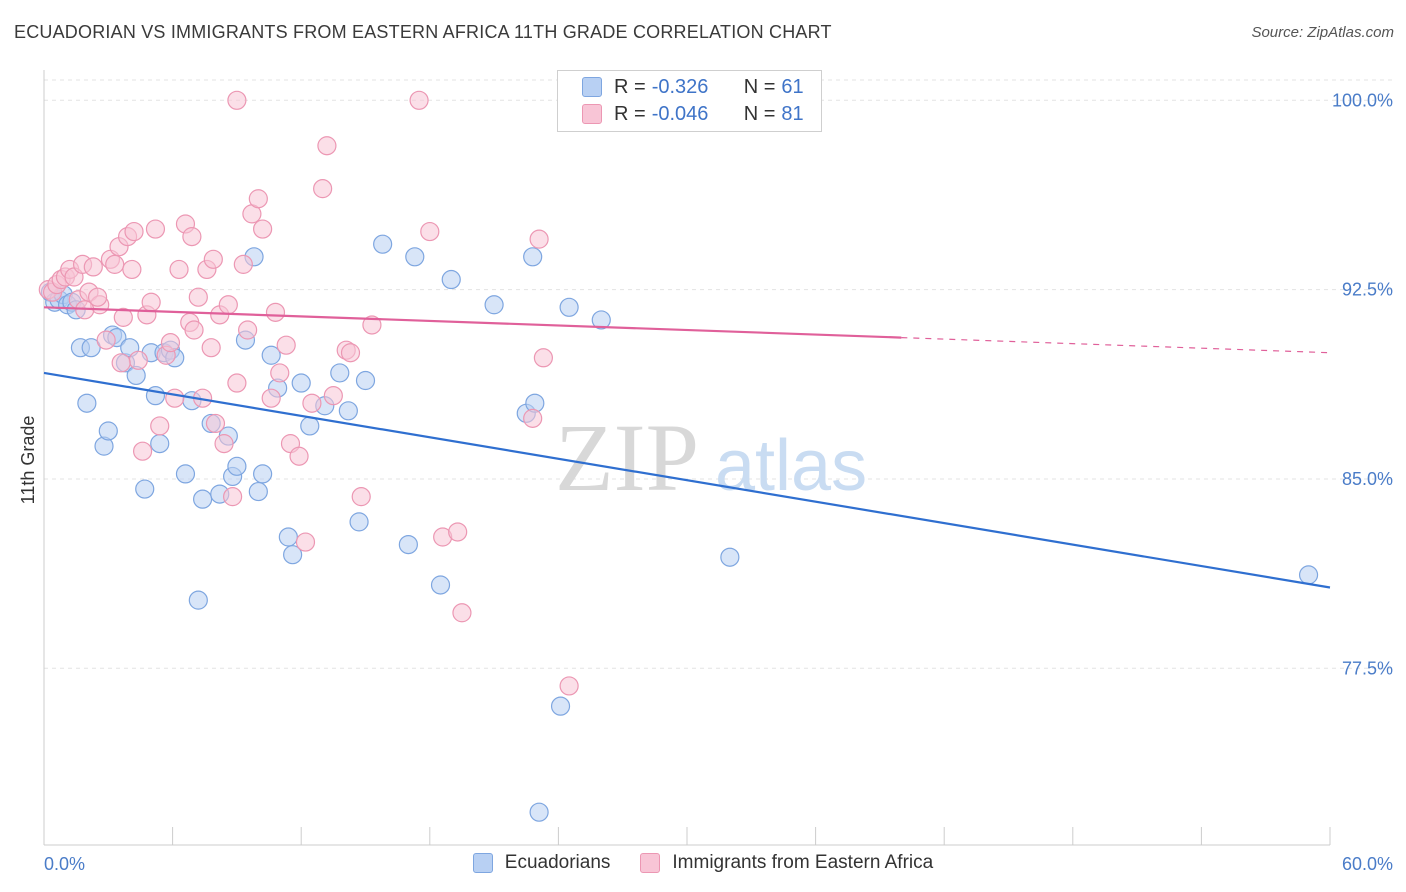 The image size is (1406, 892). I want to click on legend-row-eastern-africa: R = -0.046 N = 81, so click(693, 114).